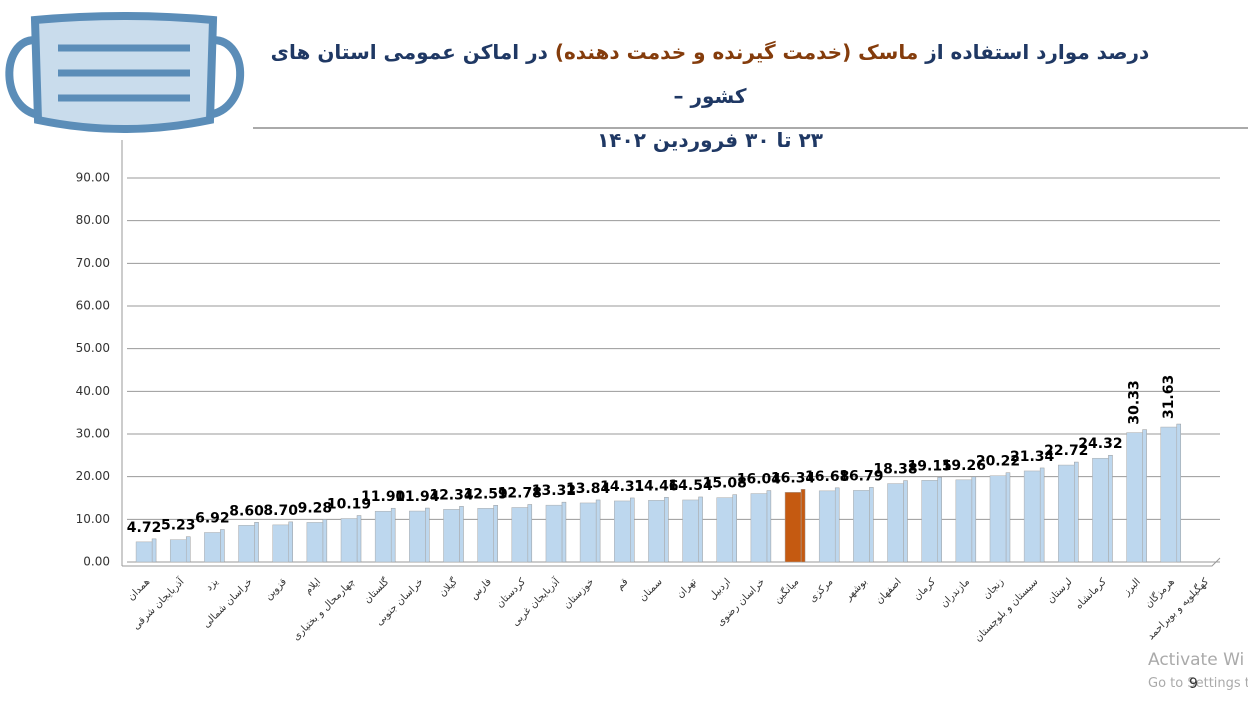 The image size is (1248, 706). I want to click on y-tick-label: 0.00, so click(96, 562).